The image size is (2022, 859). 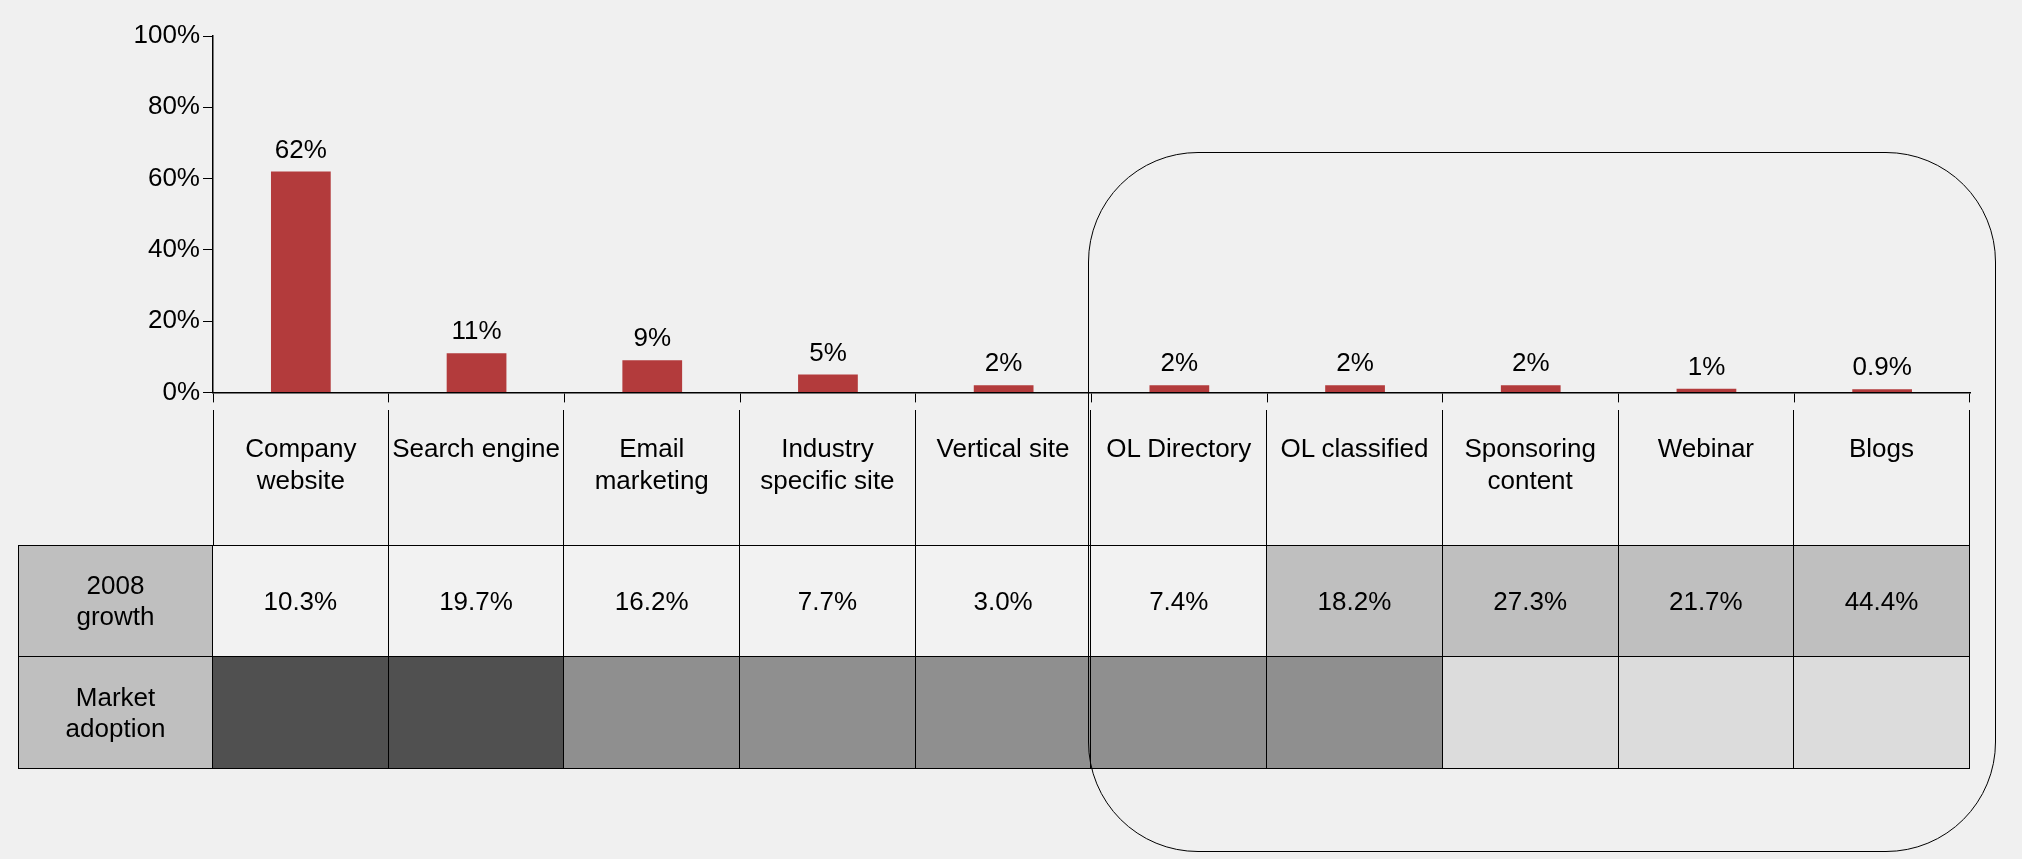 What do you see at coordinates (173, 319) in the screenshot?
I see `y-tick-label: 20%` at bounding box center [173, 319].